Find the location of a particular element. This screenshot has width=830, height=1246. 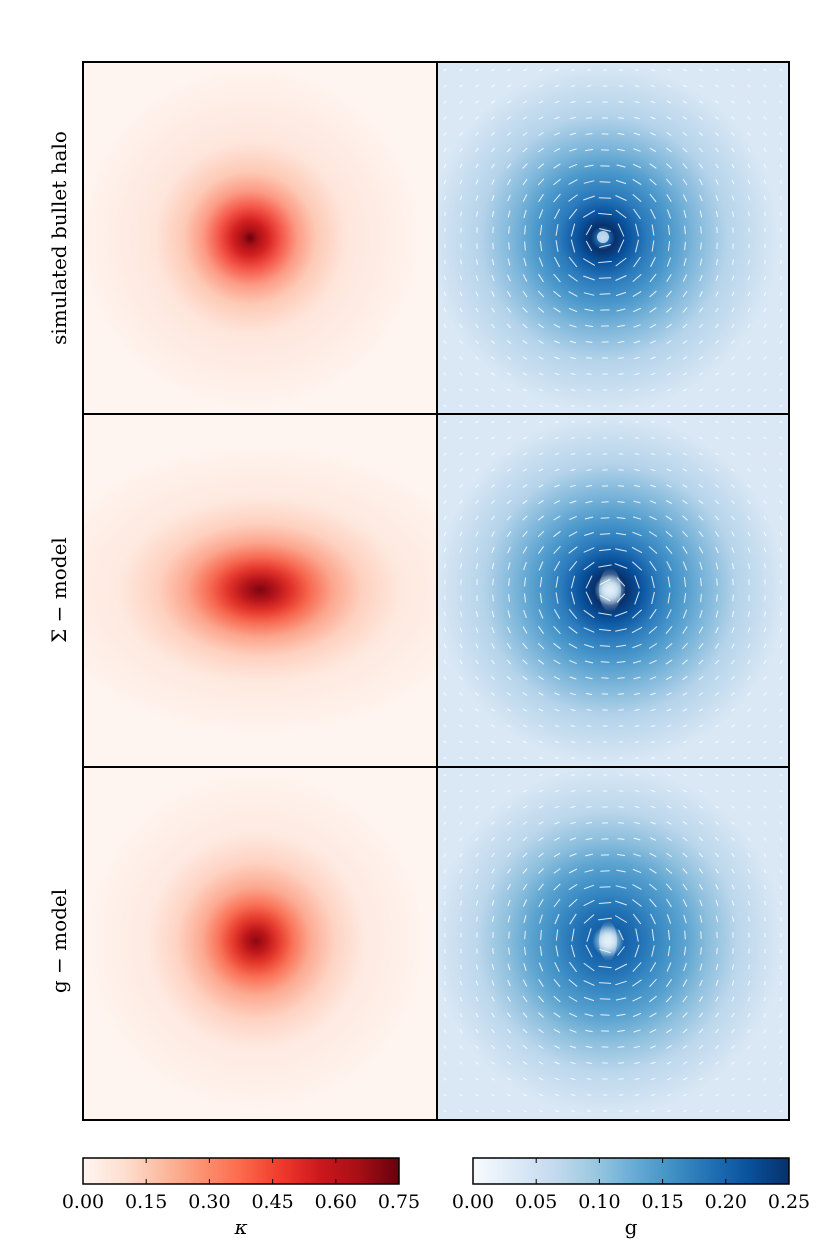

g-colorbar-tick-label: 0.10 is located at coordinates (599, 1202).